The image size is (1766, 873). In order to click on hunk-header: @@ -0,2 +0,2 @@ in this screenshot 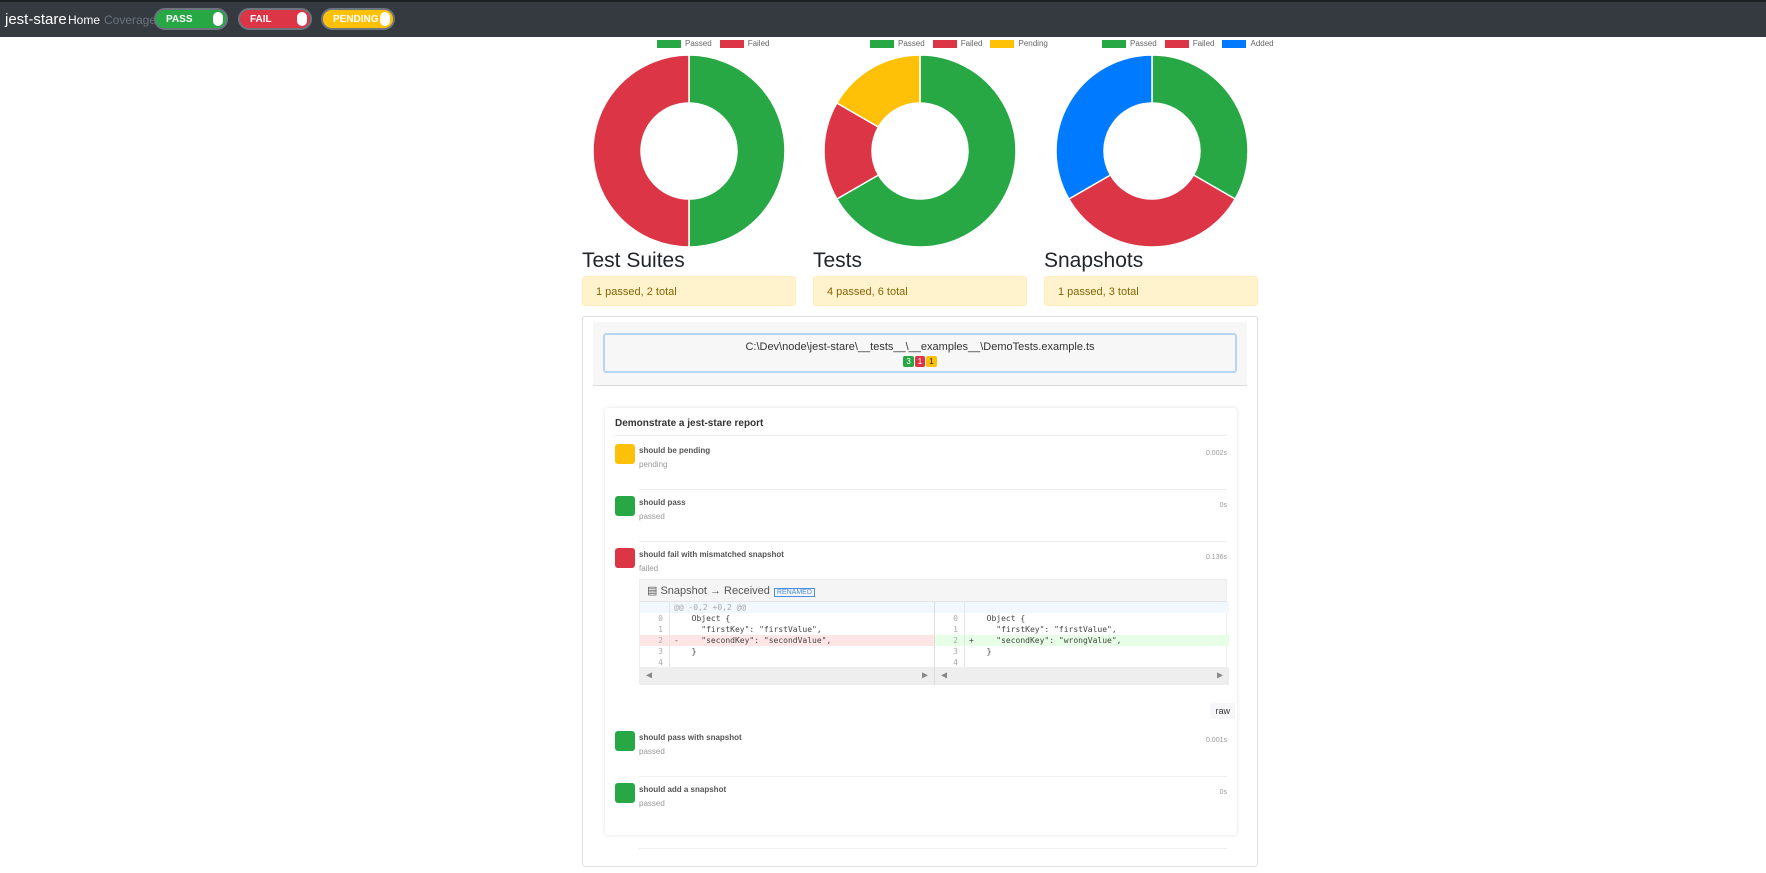, I will do `click(787, 607)`.